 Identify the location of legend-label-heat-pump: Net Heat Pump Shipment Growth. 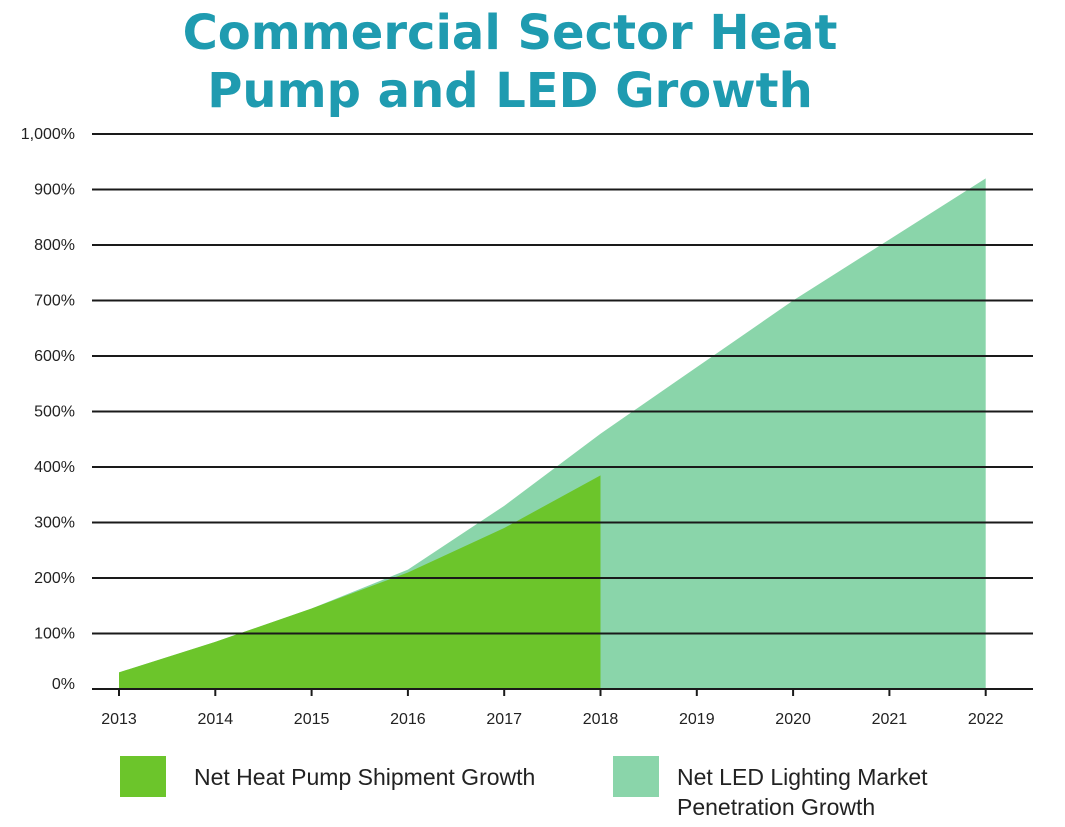
(365, 777).